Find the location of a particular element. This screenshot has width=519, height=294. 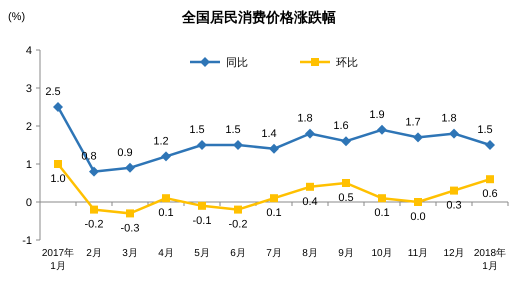

x-tick-label: 2018年 1月 is located at coordinates (490, 259).